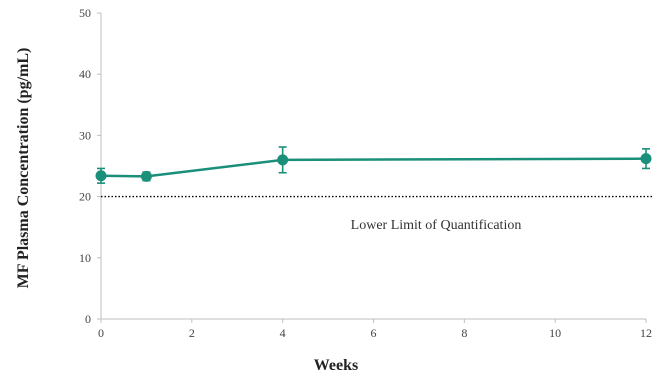 The image size is (653, 381). Describe the element at coordinates (85, 135) in the screenshot. I see `y-tick-label: 30` at that location.